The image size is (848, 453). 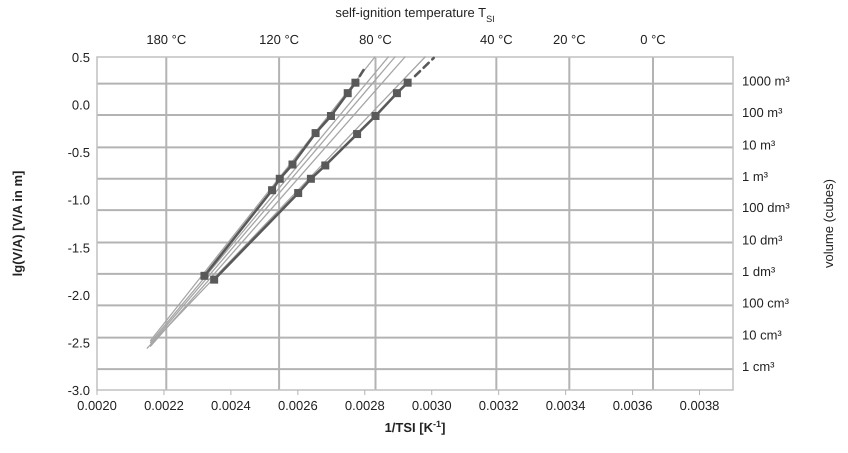 What do you see at coordinates (81, 105) in the screenshot?
I see `y-tick-label: 0.0` at bounding box center [81, 105].